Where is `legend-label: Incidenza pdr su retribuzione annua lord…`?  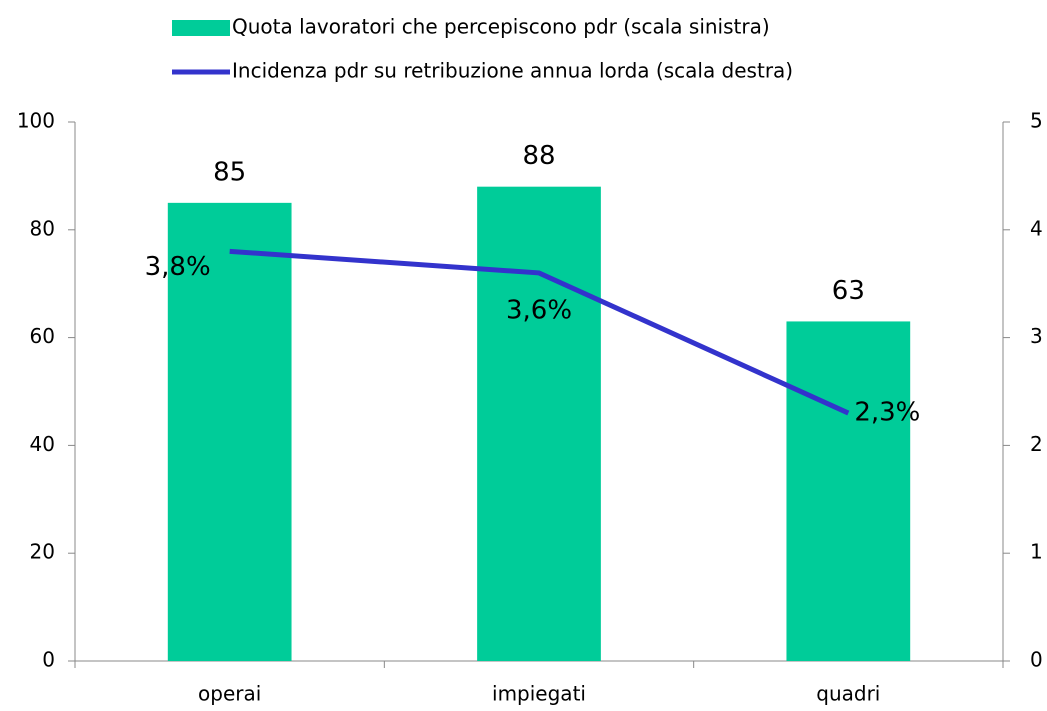 legend-label: Incidenza pdr su retribuzione annua lord… is located at coordinates (512, 71).